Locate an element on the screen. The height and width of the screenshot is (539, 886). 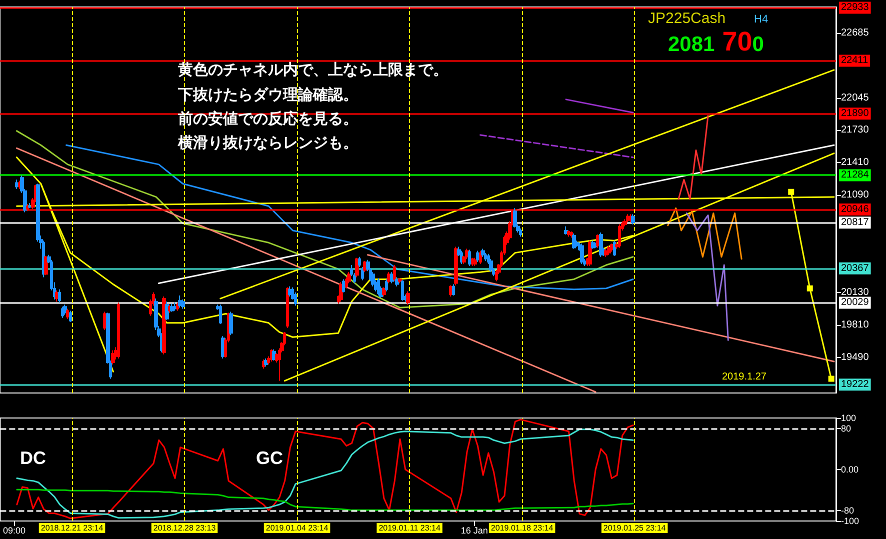
annotation: 前の安値での反応を見る。 is located at coordinates (267, 119).